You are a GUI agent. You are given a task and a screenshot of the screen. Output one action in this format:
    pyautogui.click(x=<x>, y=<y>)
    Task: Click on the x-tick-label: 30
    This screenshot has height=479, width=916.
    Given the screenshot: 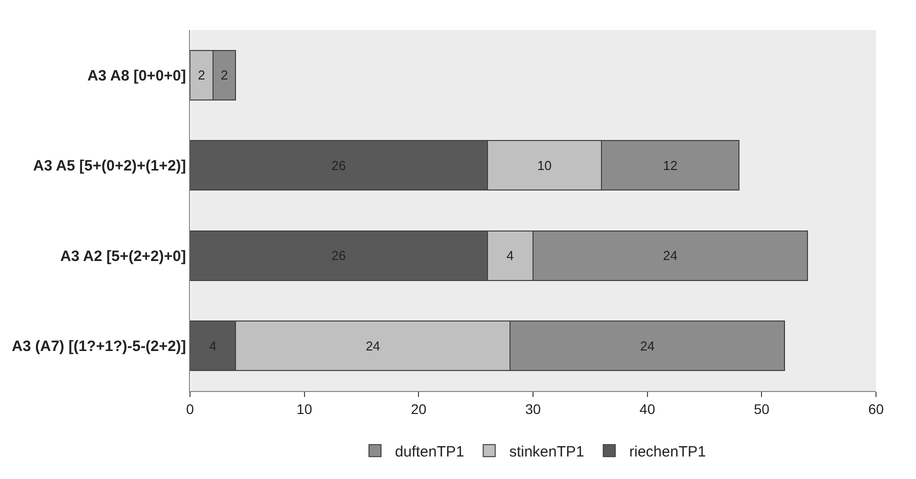 What is the action you would take?
    pyautogui.click(x=533, y=408)
    